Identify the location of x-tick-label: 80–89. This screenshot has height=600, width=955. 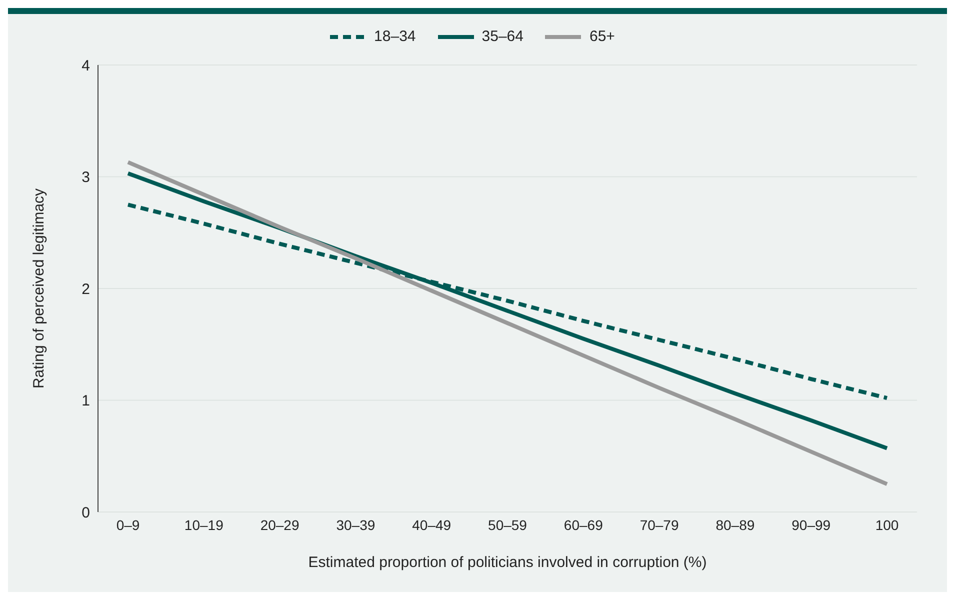
(735, 524).